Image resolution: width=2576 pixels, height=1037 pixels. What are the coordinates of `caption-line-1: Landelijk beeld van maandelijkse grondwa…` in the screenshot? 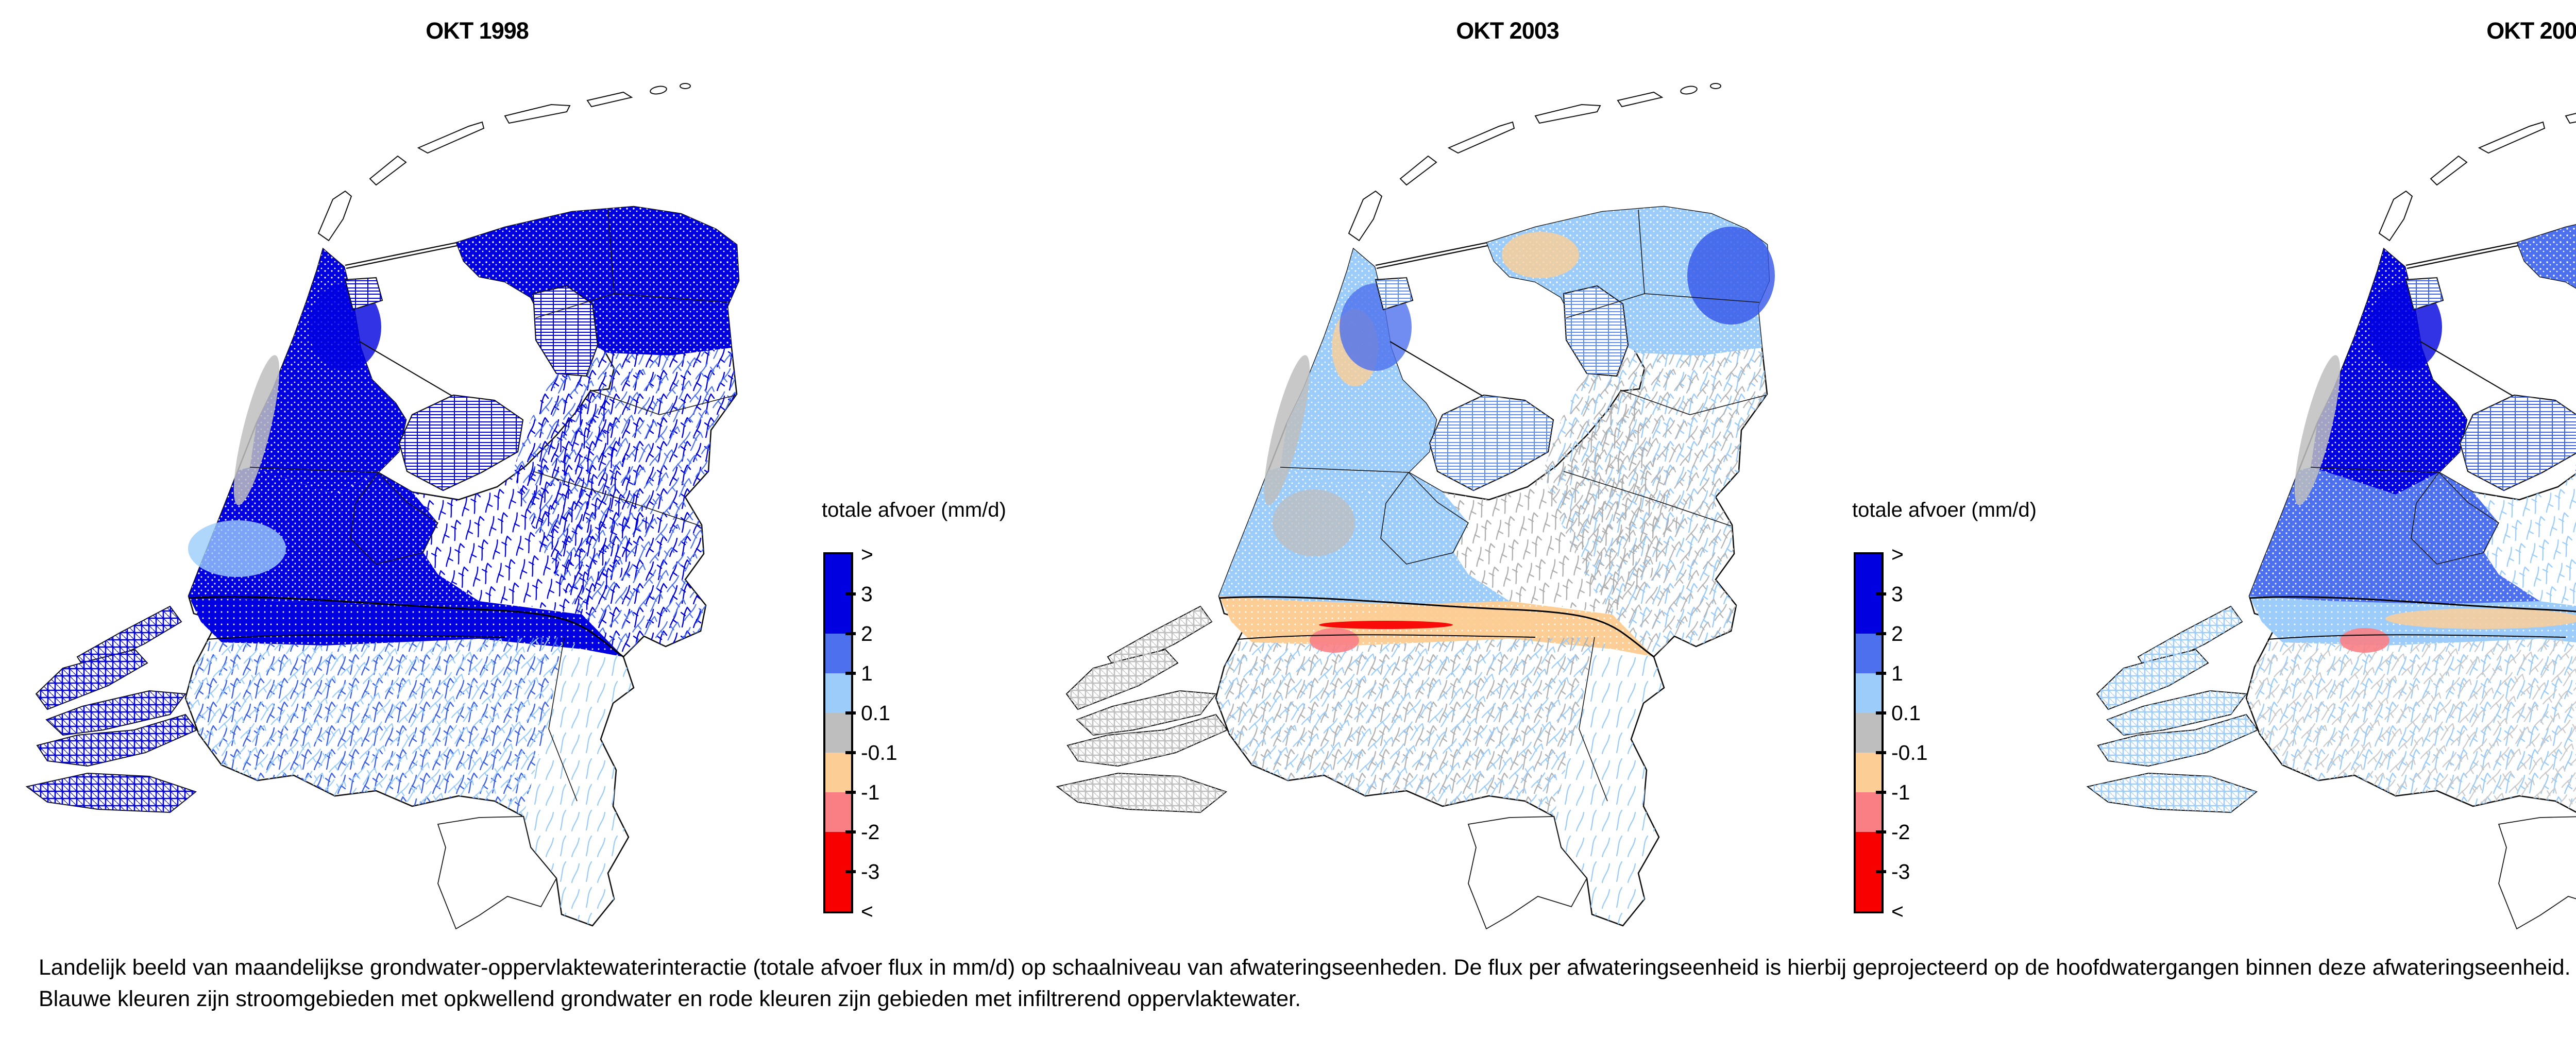 It's located at (1305, 967).